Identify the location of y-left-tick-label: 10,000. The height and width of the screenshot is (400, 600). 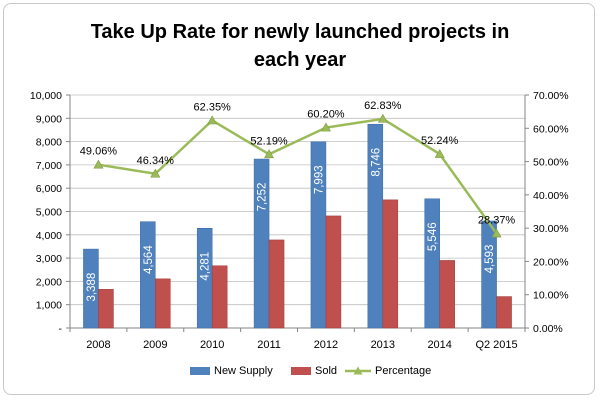
(46, 96).